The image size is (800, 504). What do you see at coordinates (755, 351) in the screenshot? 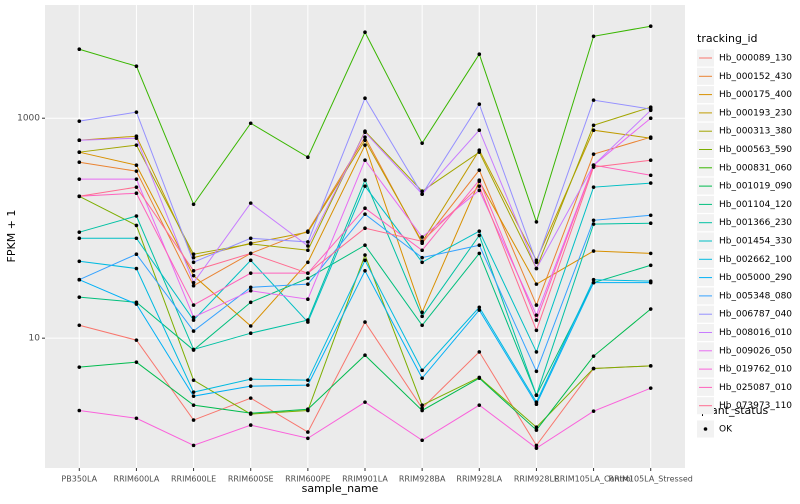
I see `legend-label: Hb_009026_050` at bounding box center [755, 351].